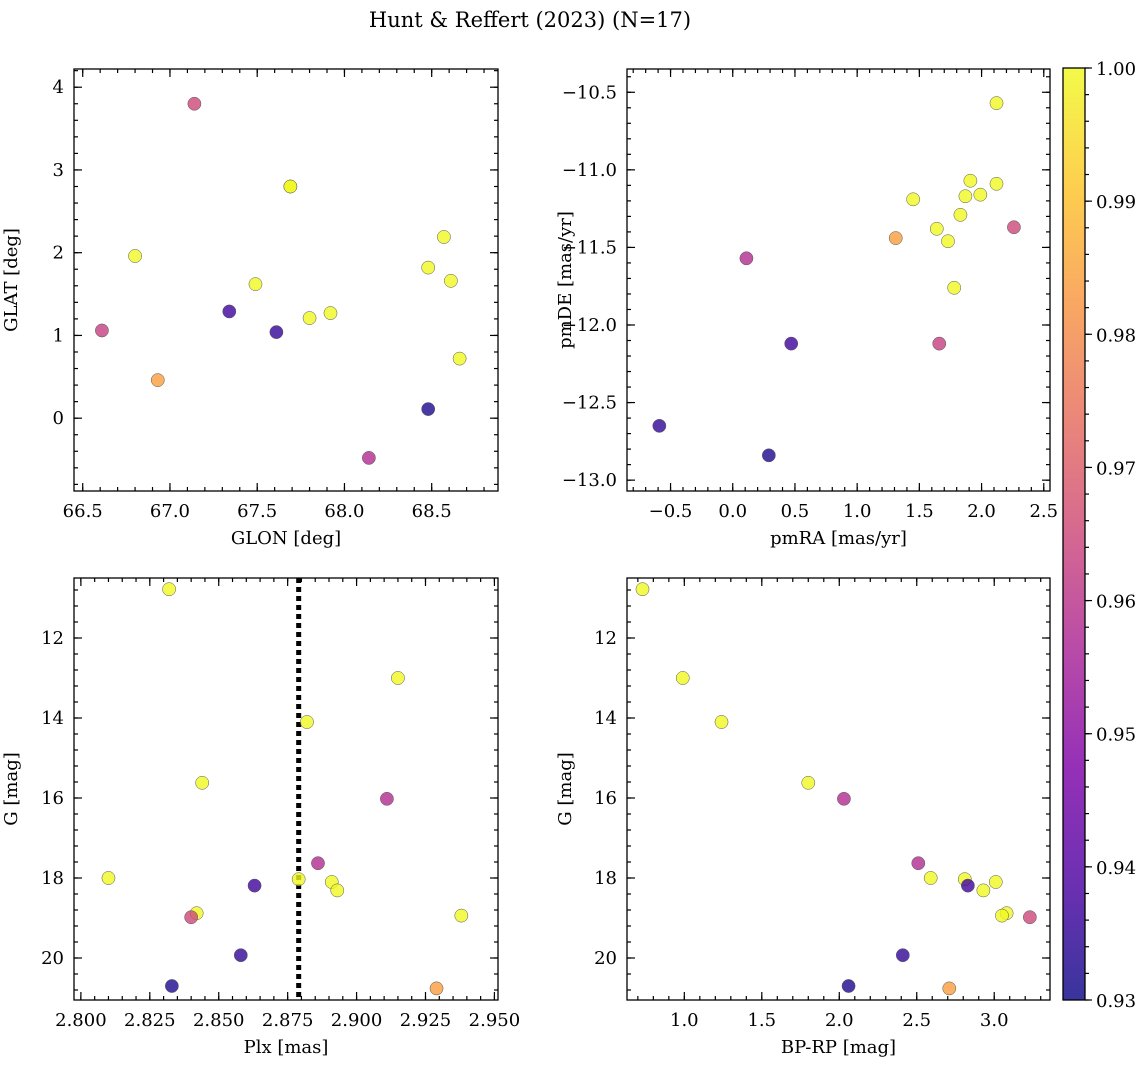 The image size is (1148, 1068). I want to click on y-tick-label: 3, so click(58, 170).